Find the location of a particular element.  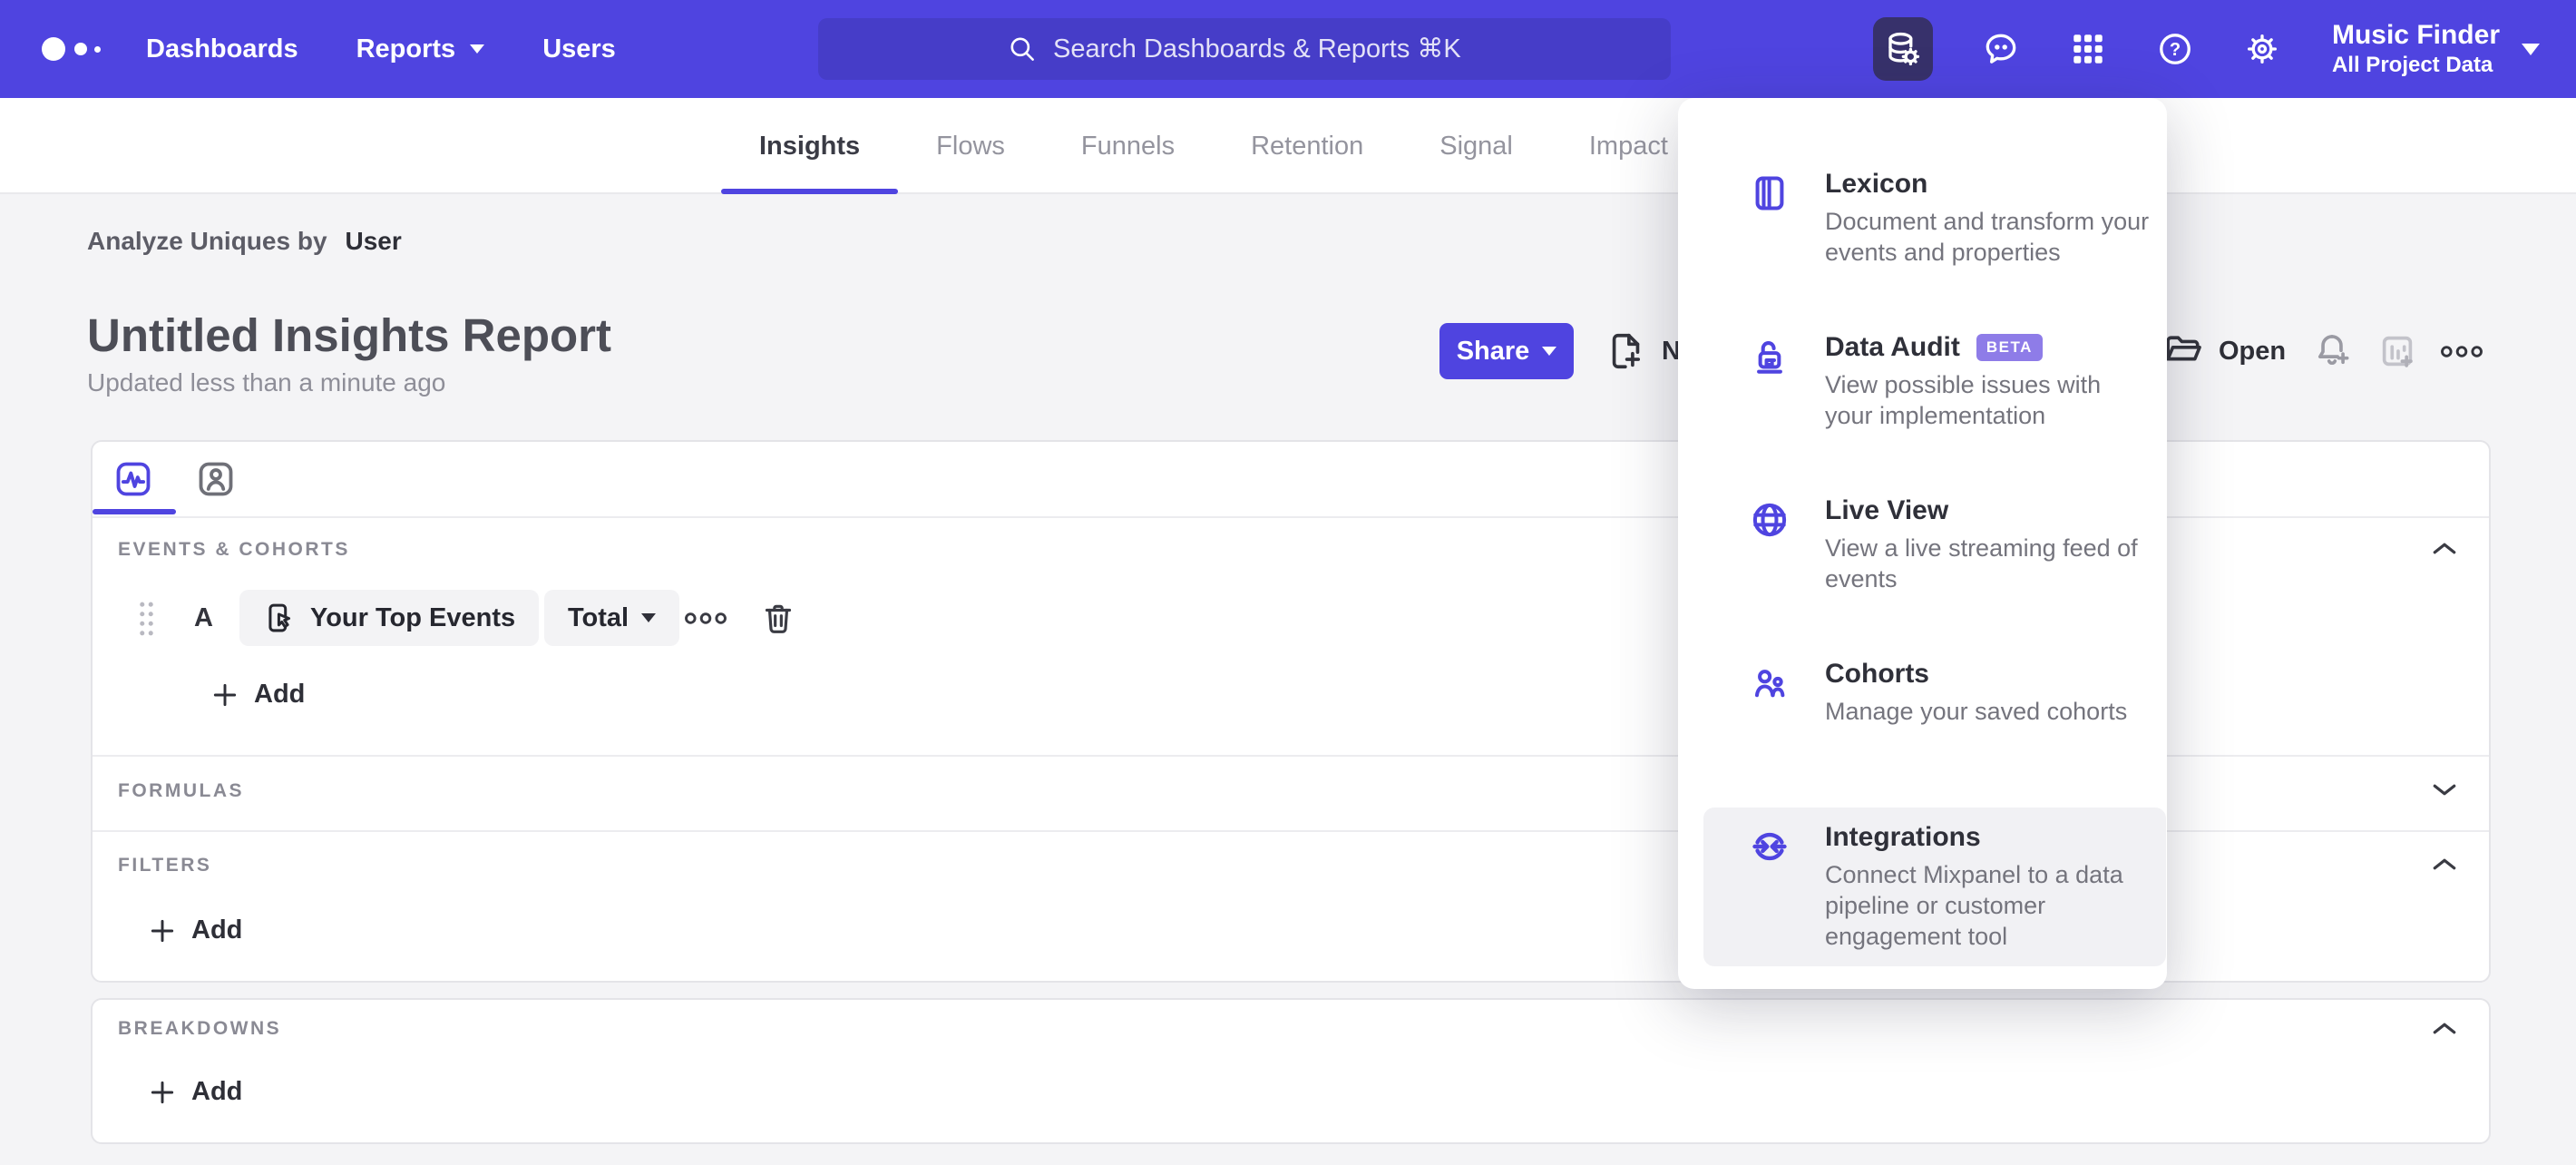

menu-item-description: Manage your saved cohorts is located at coordinates (1976, 711).